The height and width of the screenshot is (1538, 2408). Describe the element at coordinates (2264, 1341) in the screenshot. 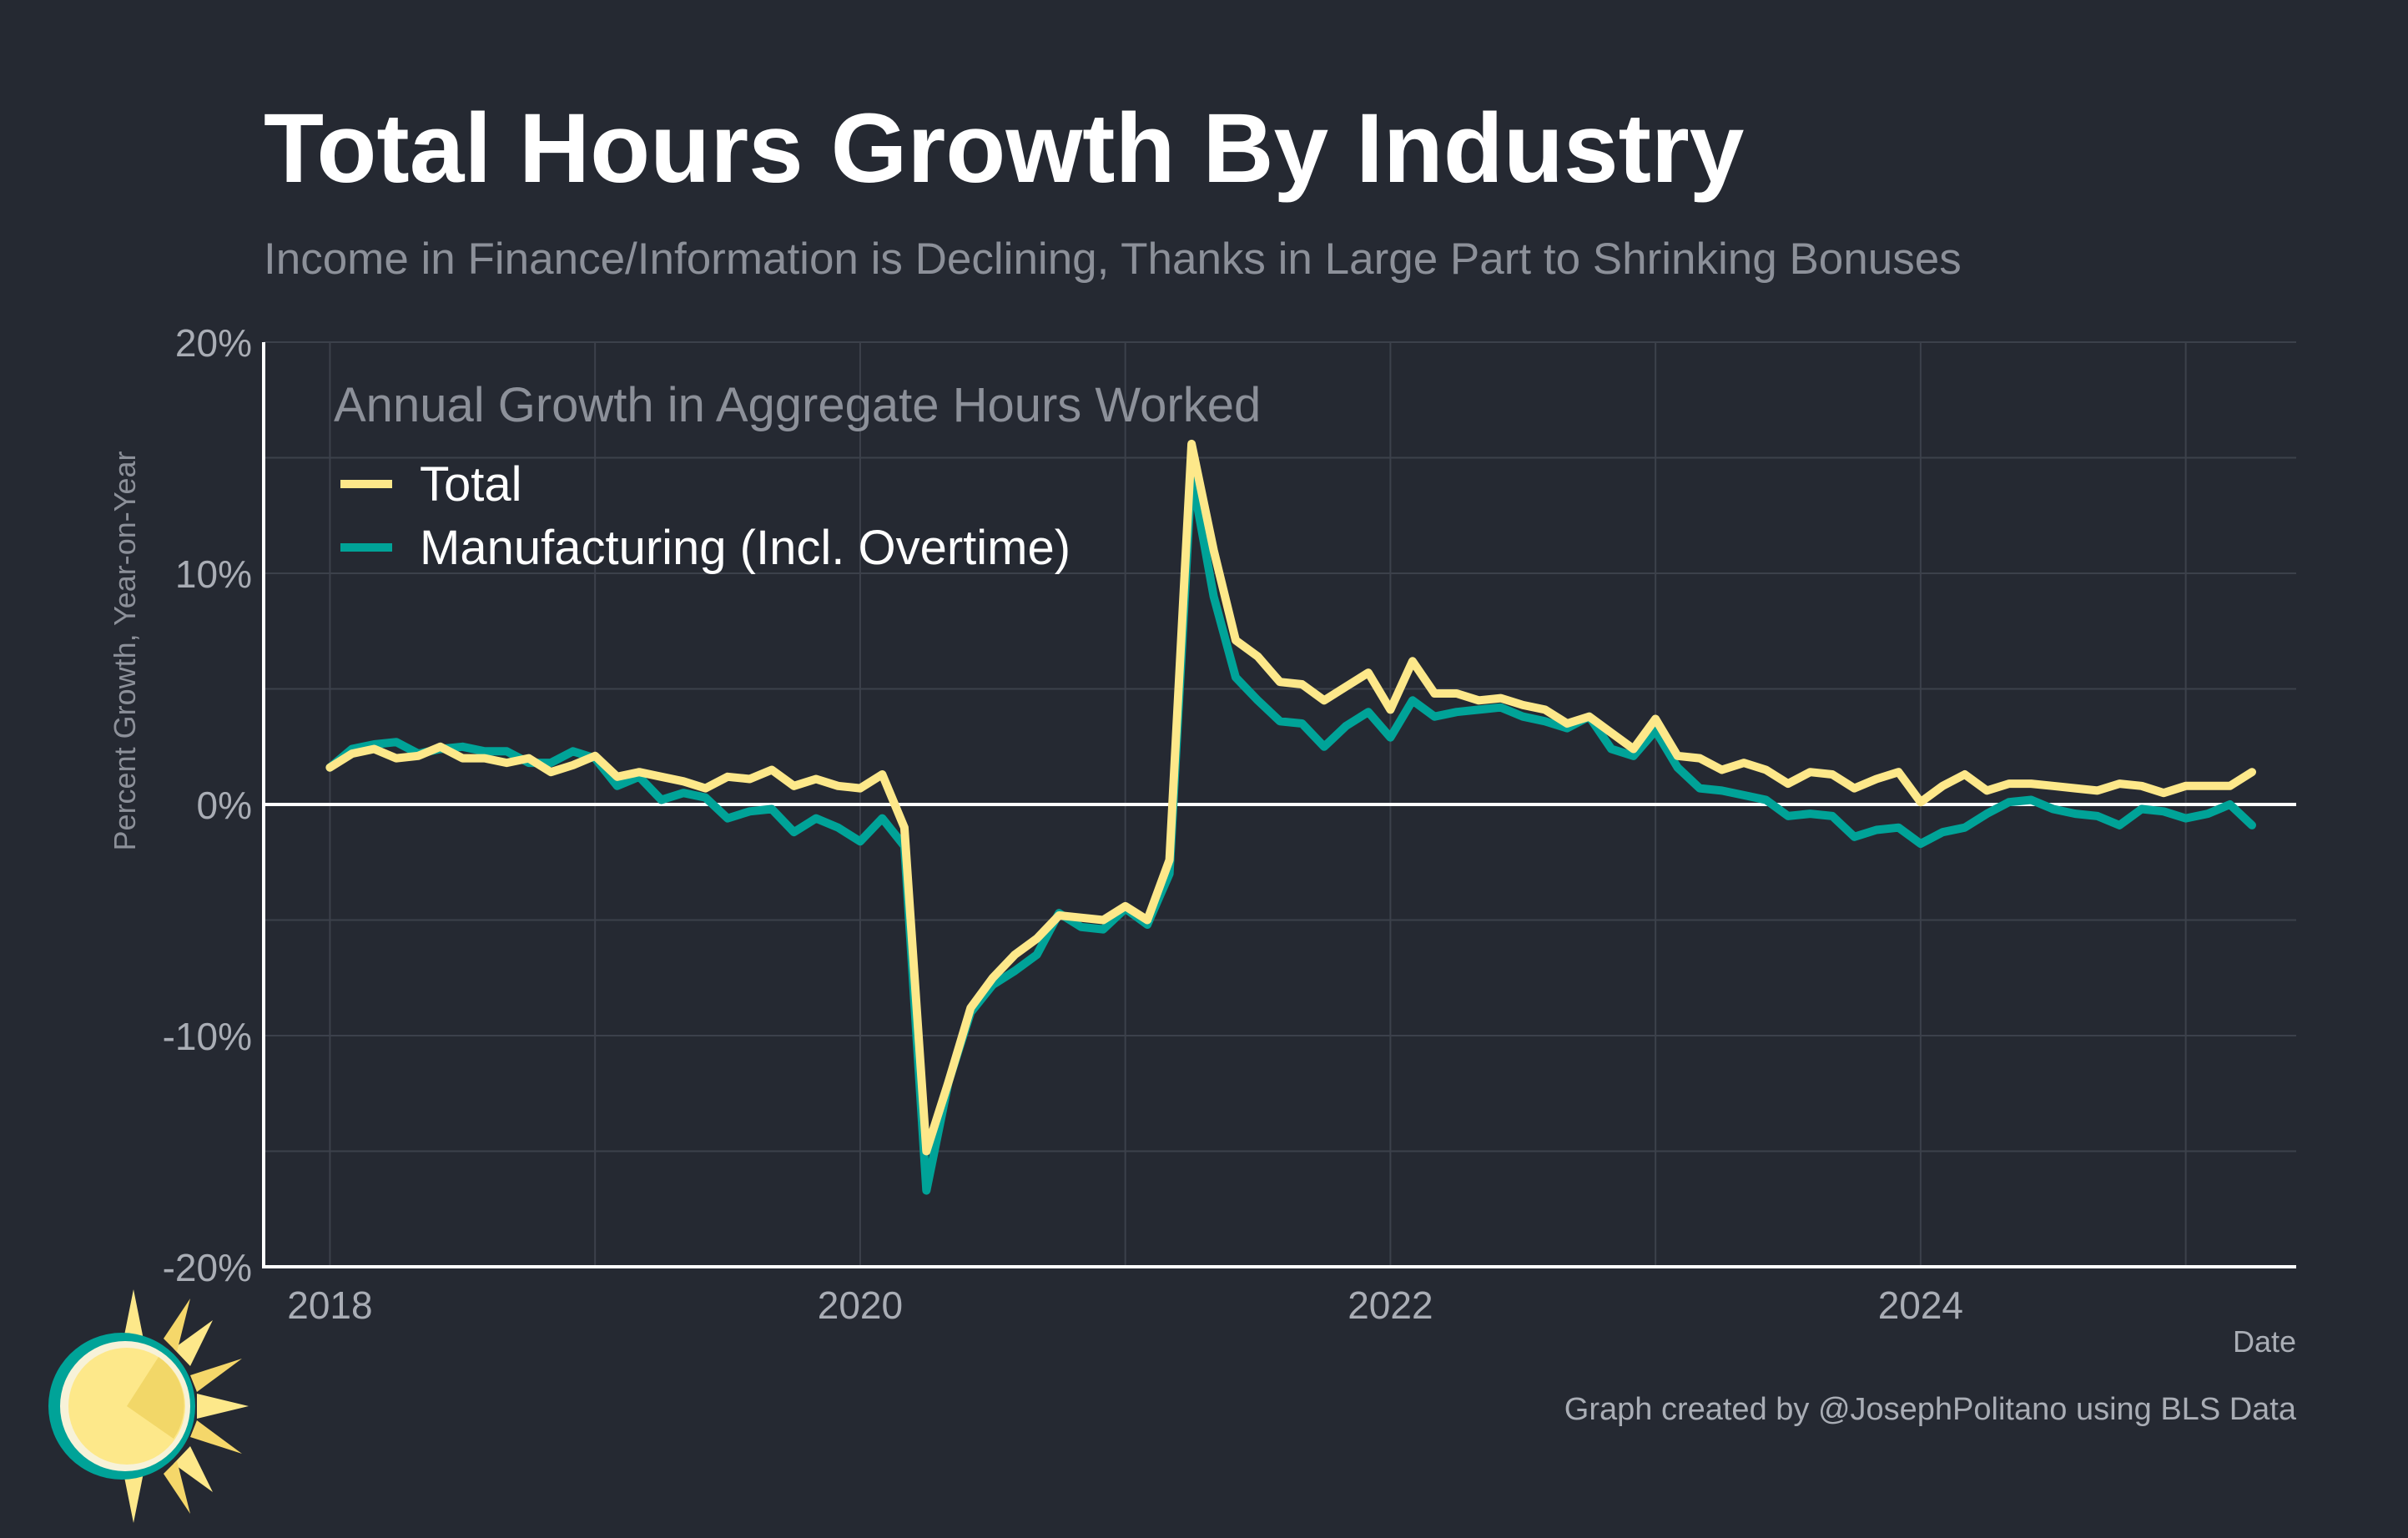

I see `x-axis-label: Date` at that location.